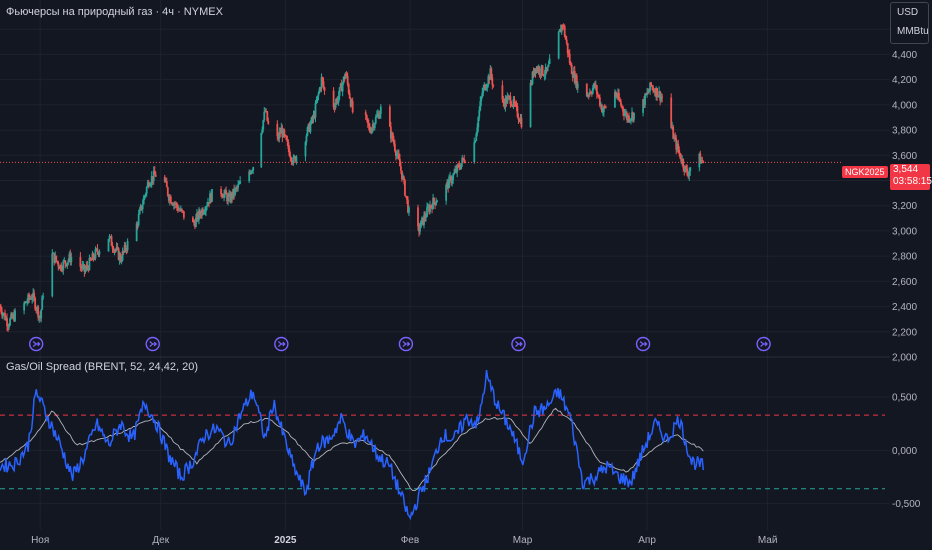  I want to click on time-tick-label: Ноя, so click(40, 540).